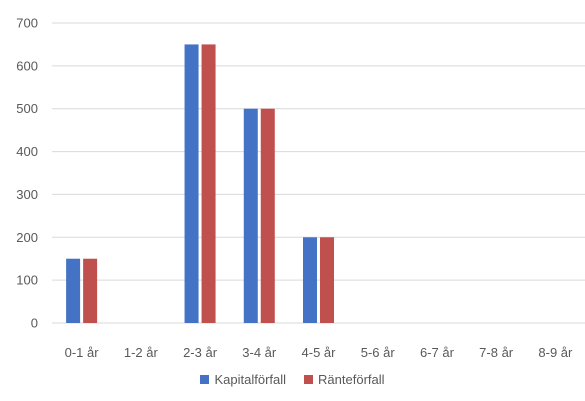  I want to click on y-tick-label: 100, so click(27, 280).